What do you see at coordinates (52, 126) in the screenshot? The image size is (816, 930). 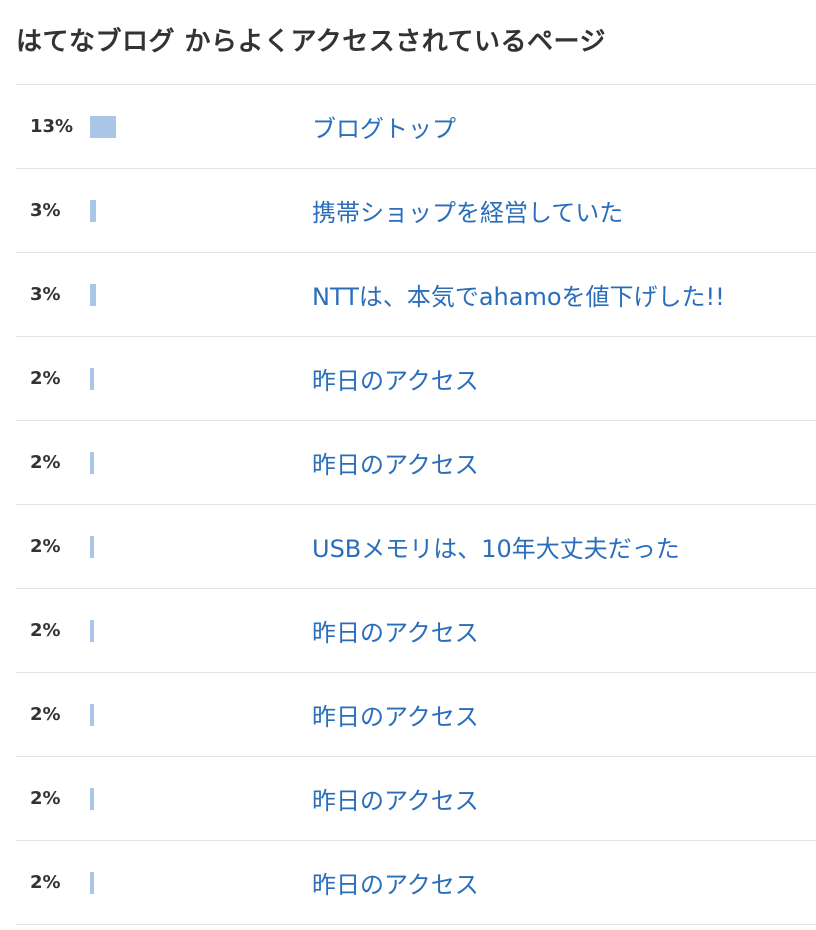 I see `access-percent: 13%` at bounding box center [52, 126].